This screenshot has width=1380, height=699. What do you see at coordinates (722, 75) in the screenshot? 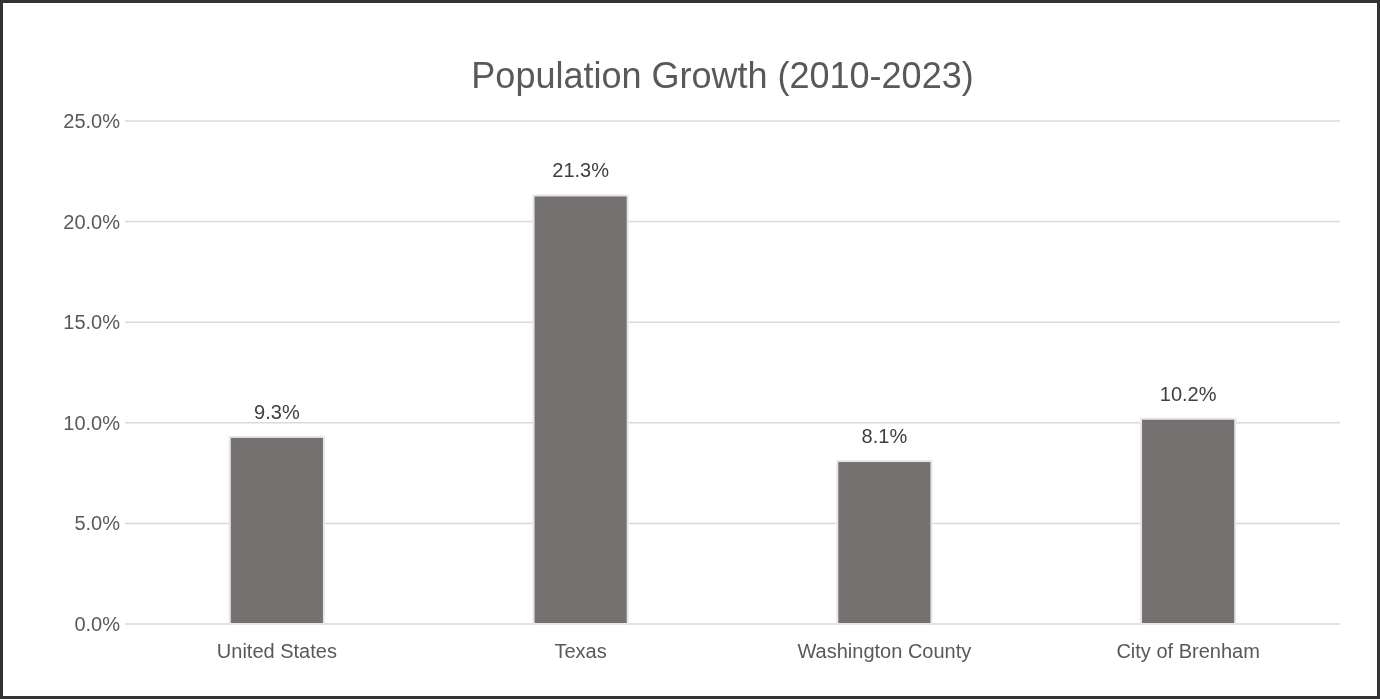
I see `chart-title: Population Growth (2010-2023)` at bounding box center [722, 75].